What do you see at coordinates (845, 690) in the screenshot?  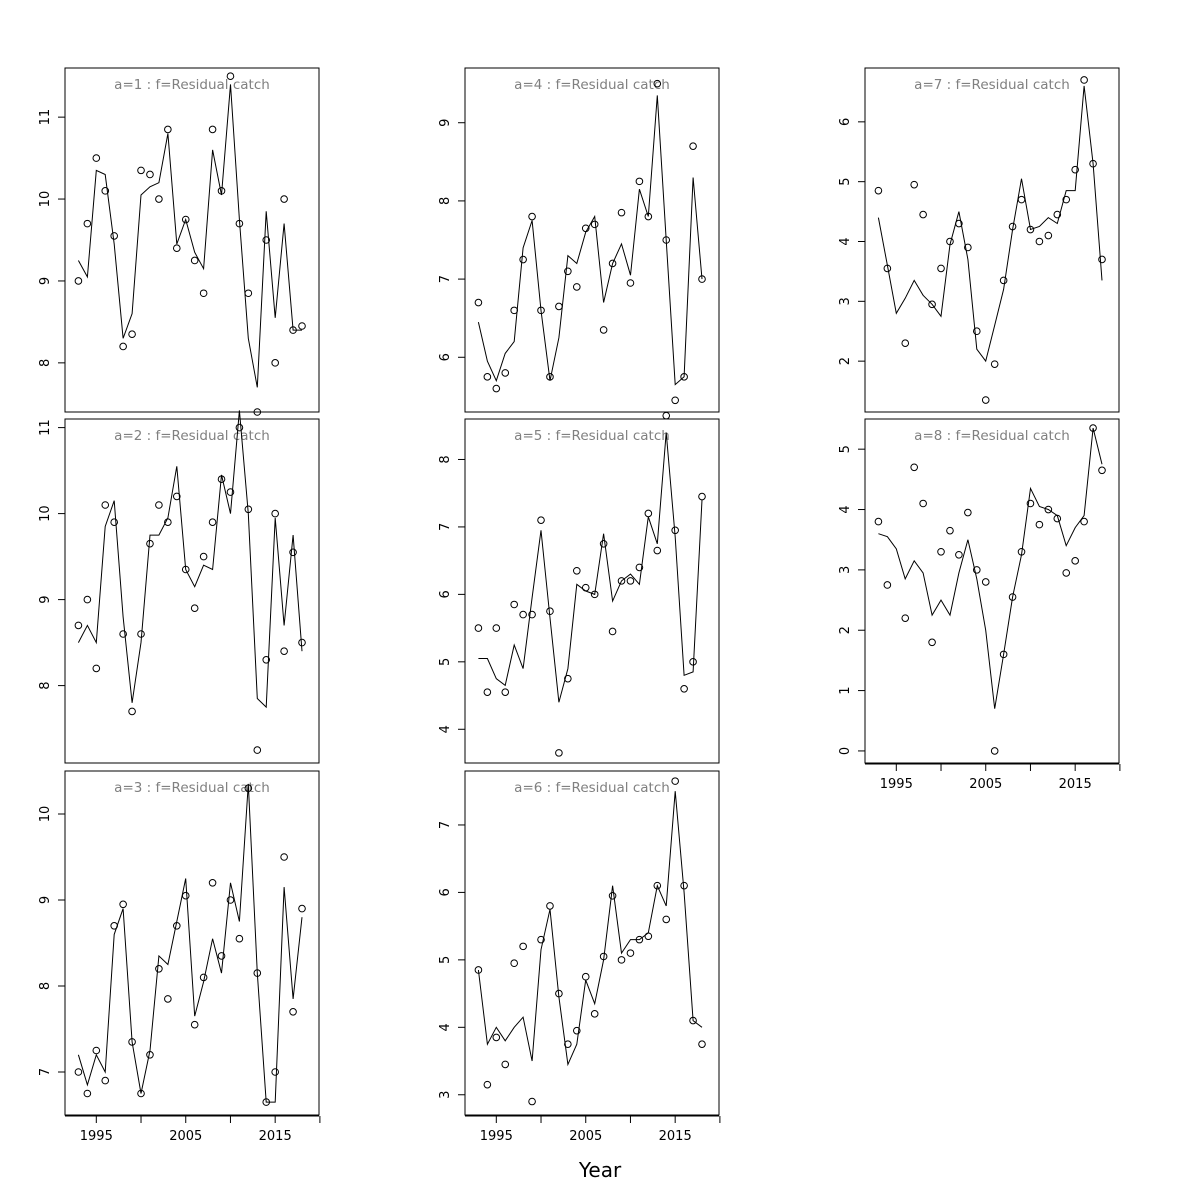 I see `y-tick-label: 1` at bounding box center [845, 690].